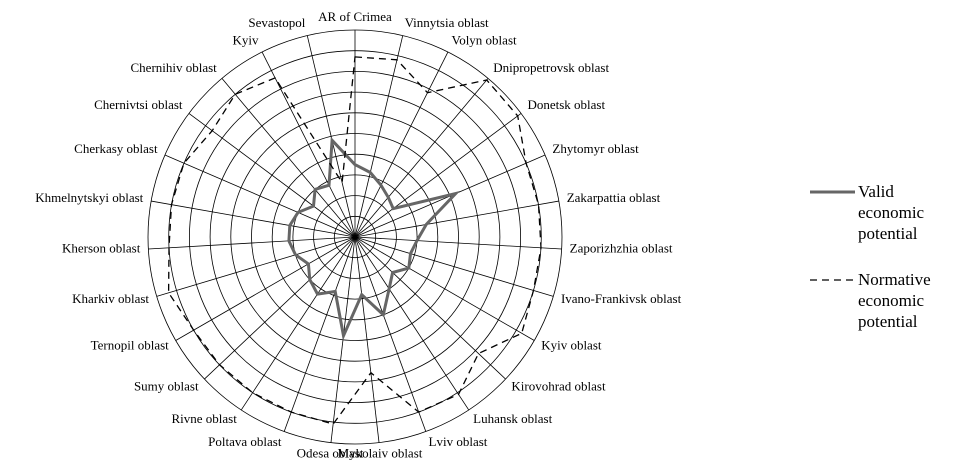  What do you see at coordinates (116, 148) in the screenshot?
I see `category-label: Cherkasy oblast` at bounding box center [116, 148].